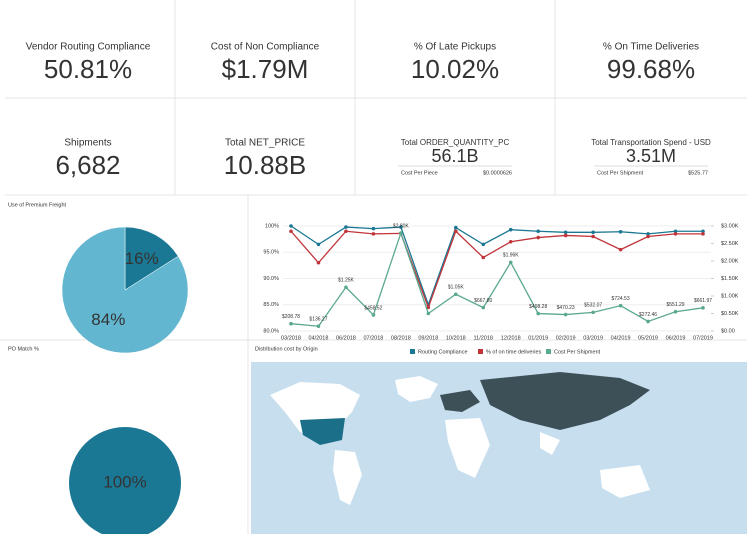 The width and height of the screenshot is (747, 534). What do you see at coordinates (23, 349) in the screenshot?
I see `panel-title: PO Match %` at bounding box center [23, 349].